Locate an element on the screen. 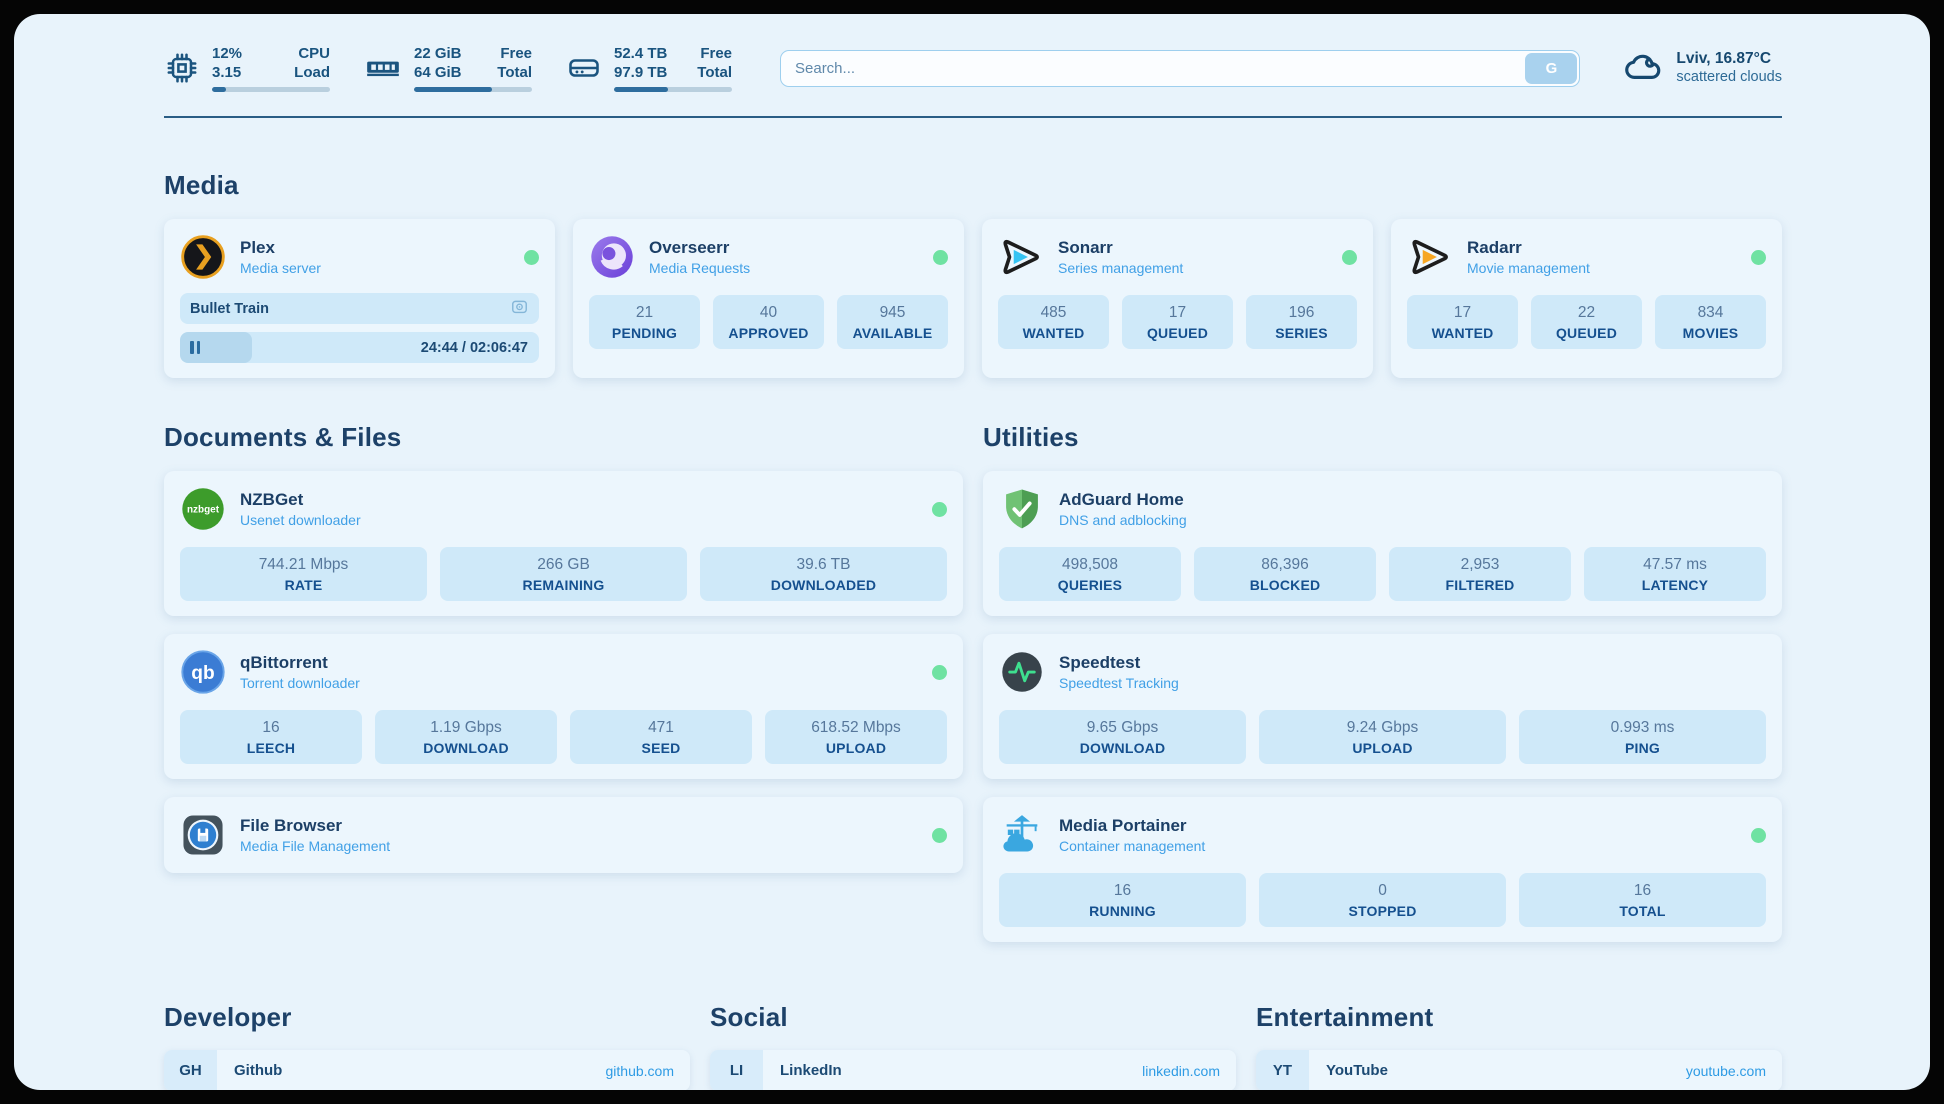 The width and height of the screenshot is (1944, 1104). disk-icon is located at coordinates (584, 68).